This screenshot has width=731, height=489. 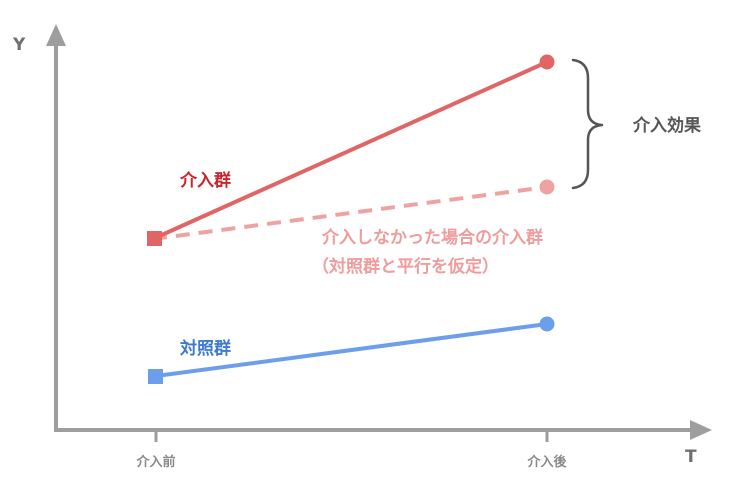 I want to click on y-axis-arrowhead, so click(x=56, y=35).